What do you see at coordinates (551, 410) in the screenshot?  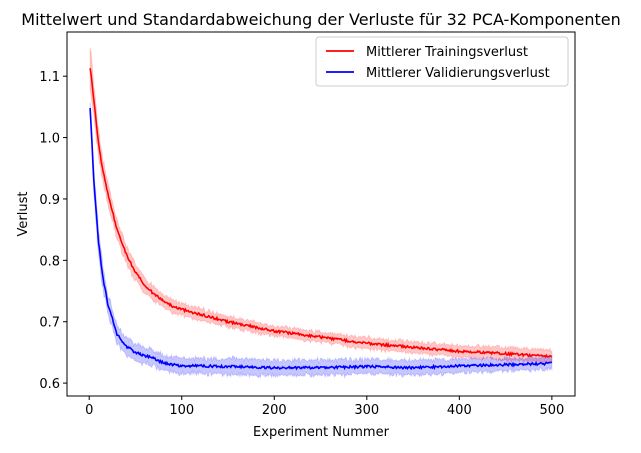 I see `x-tick-label: 500` at bounding box center [551, 410].